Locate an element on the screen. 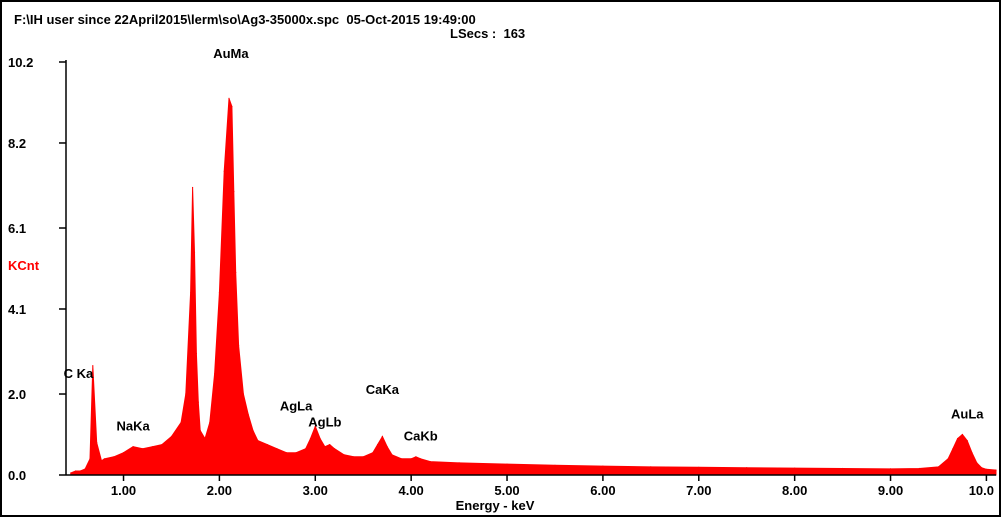 This screenshot has width=1001, height=517. peak-label: AgLa is located at coordinates (296, 405).